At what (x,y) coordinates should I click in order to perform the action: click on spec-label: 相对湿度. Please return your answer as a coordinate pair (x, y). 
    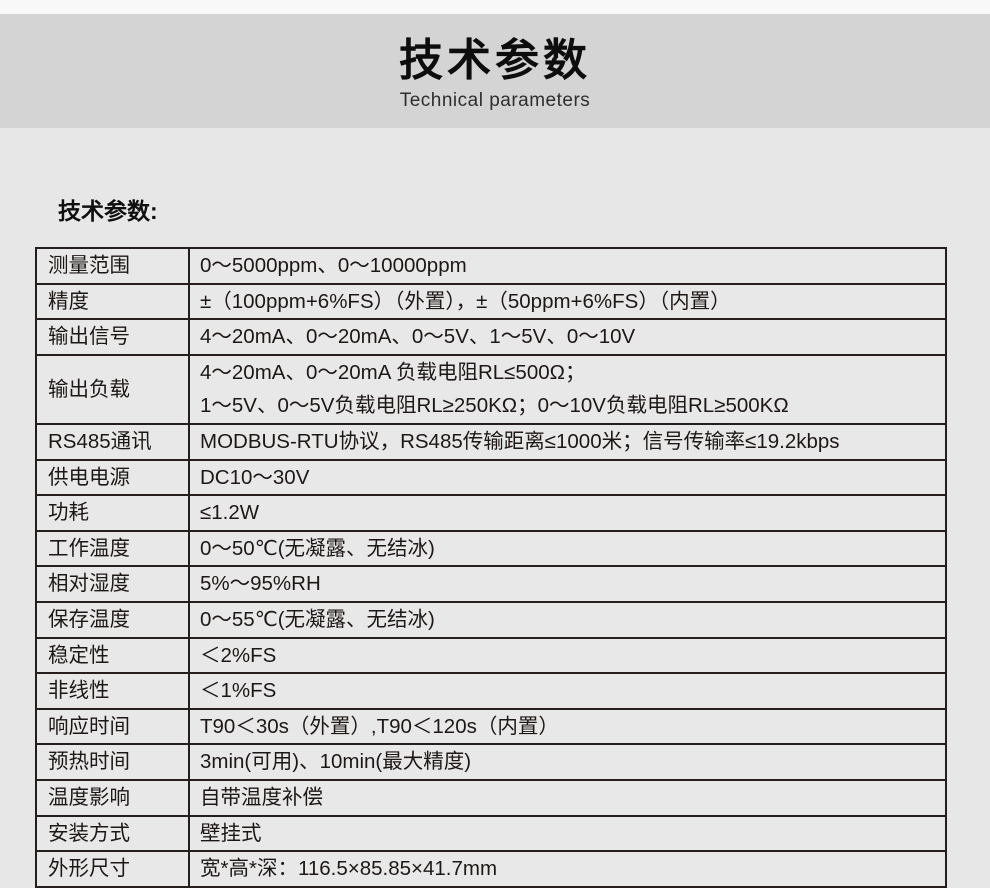
    Looking at the image, I should click on (112, 584).